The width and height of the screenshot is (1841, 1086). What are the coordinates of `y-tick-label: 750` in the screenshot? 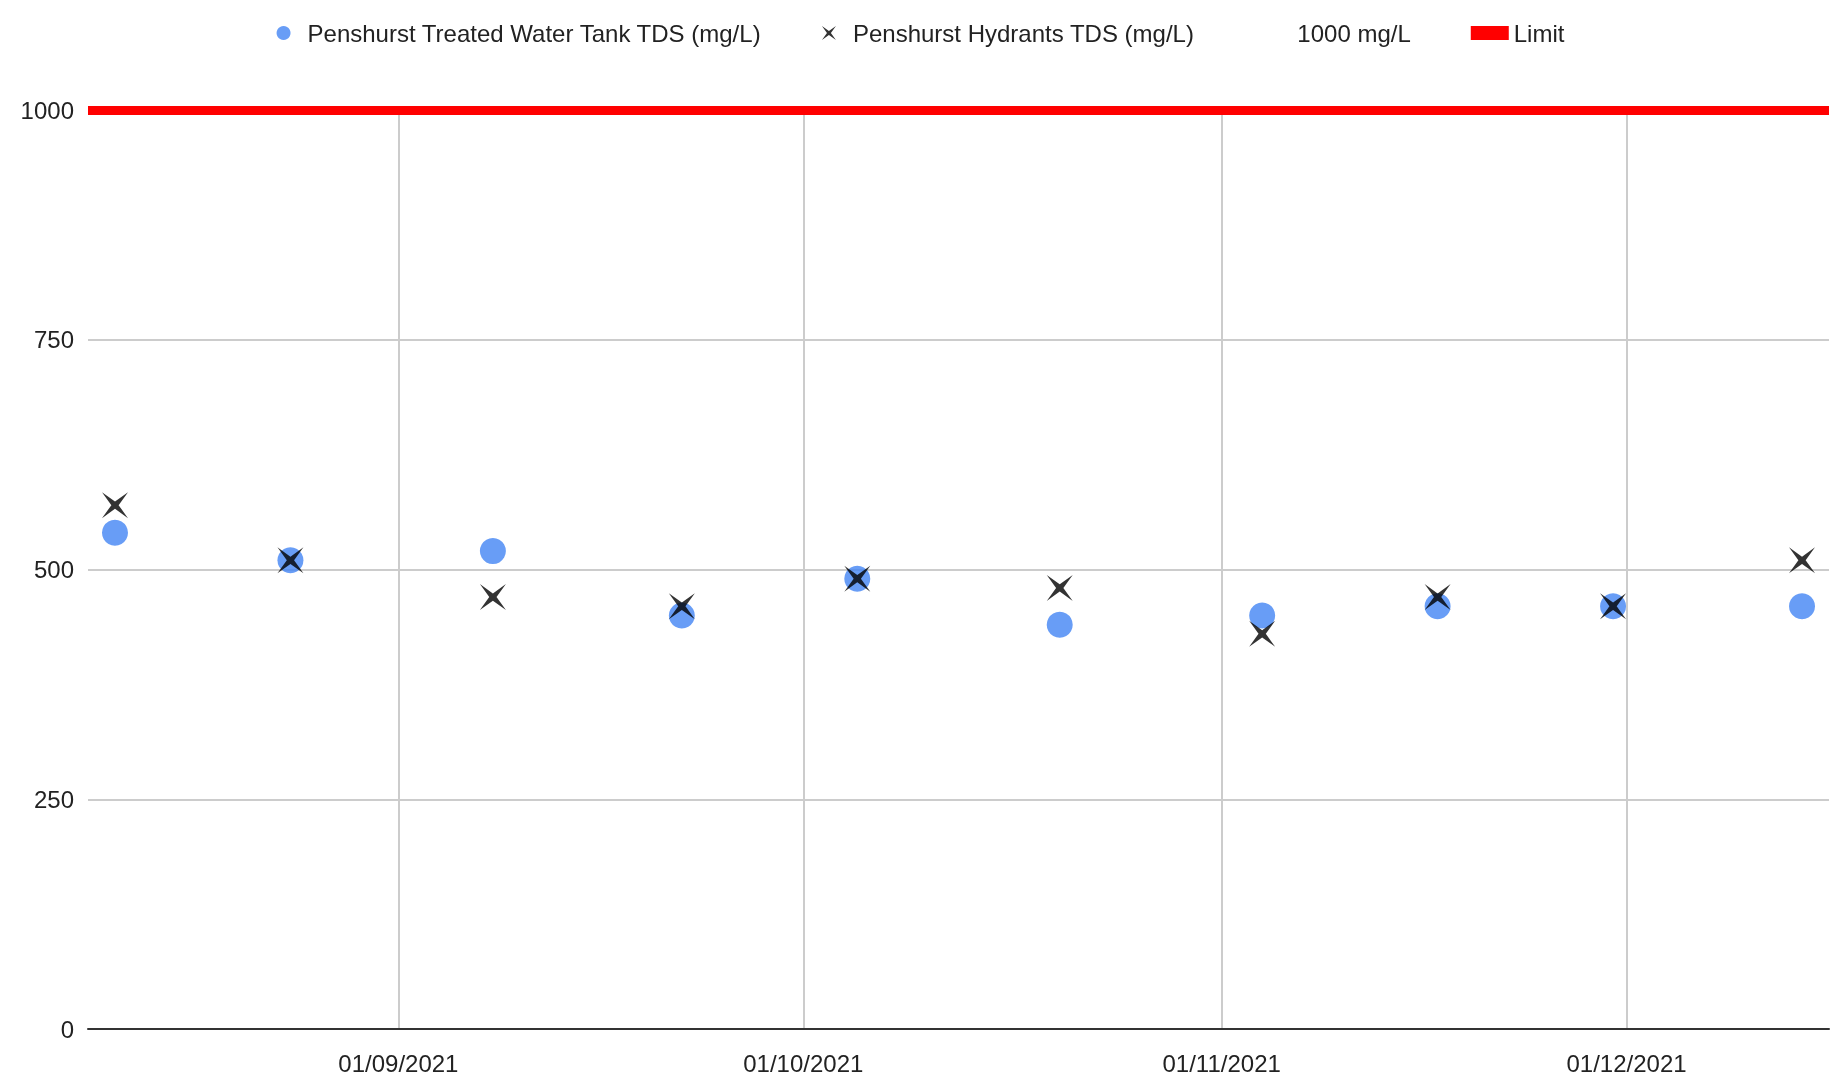 It's located at (53, 340).